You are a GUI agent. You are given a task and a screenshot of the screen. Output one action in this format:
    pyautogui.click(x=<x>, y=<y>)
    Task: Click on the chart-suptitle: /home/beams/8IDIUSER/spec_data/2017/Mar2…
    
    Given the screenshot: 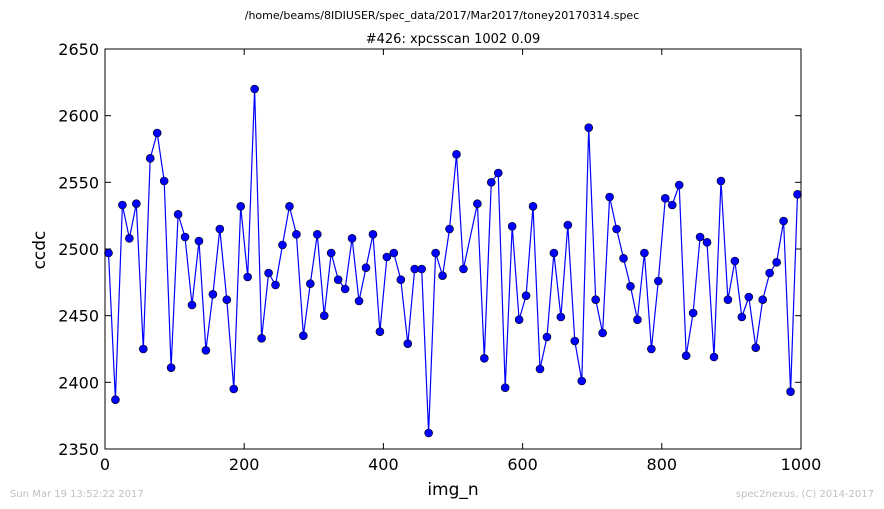 What is the action you would take?
    pyautogui.click(x=442, y=15)
    